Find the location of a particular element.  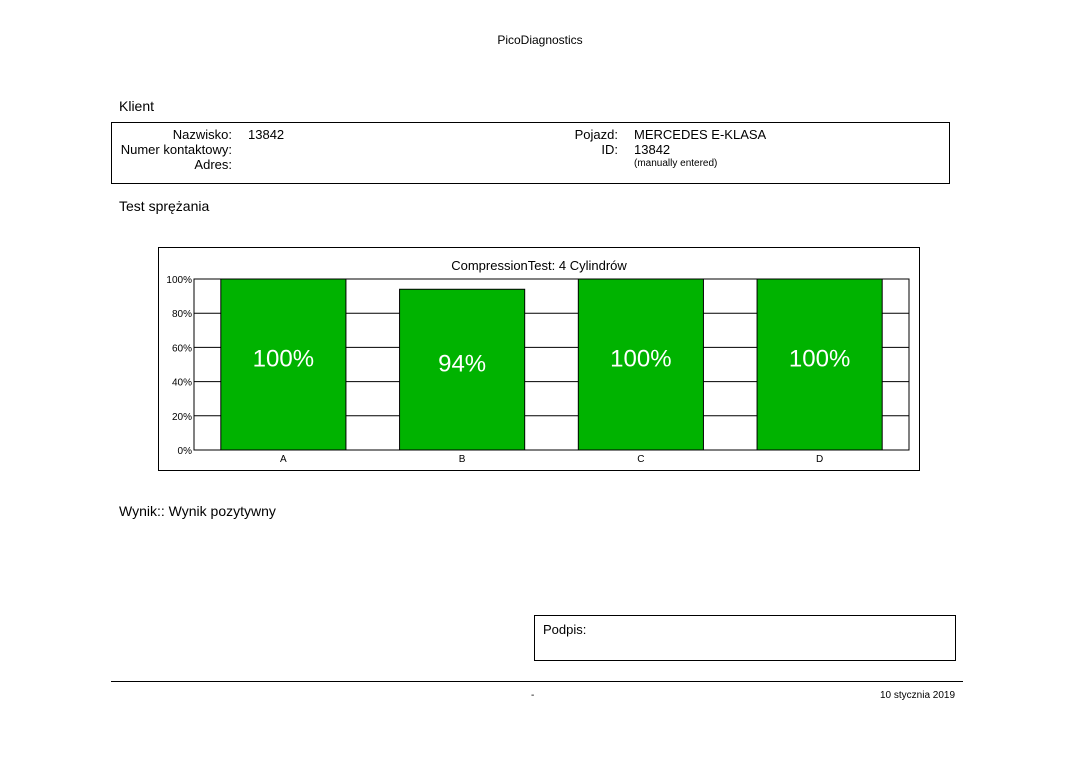

vehicle-value: MERCEDES E-KLASA is located at coordinates (700, 134).